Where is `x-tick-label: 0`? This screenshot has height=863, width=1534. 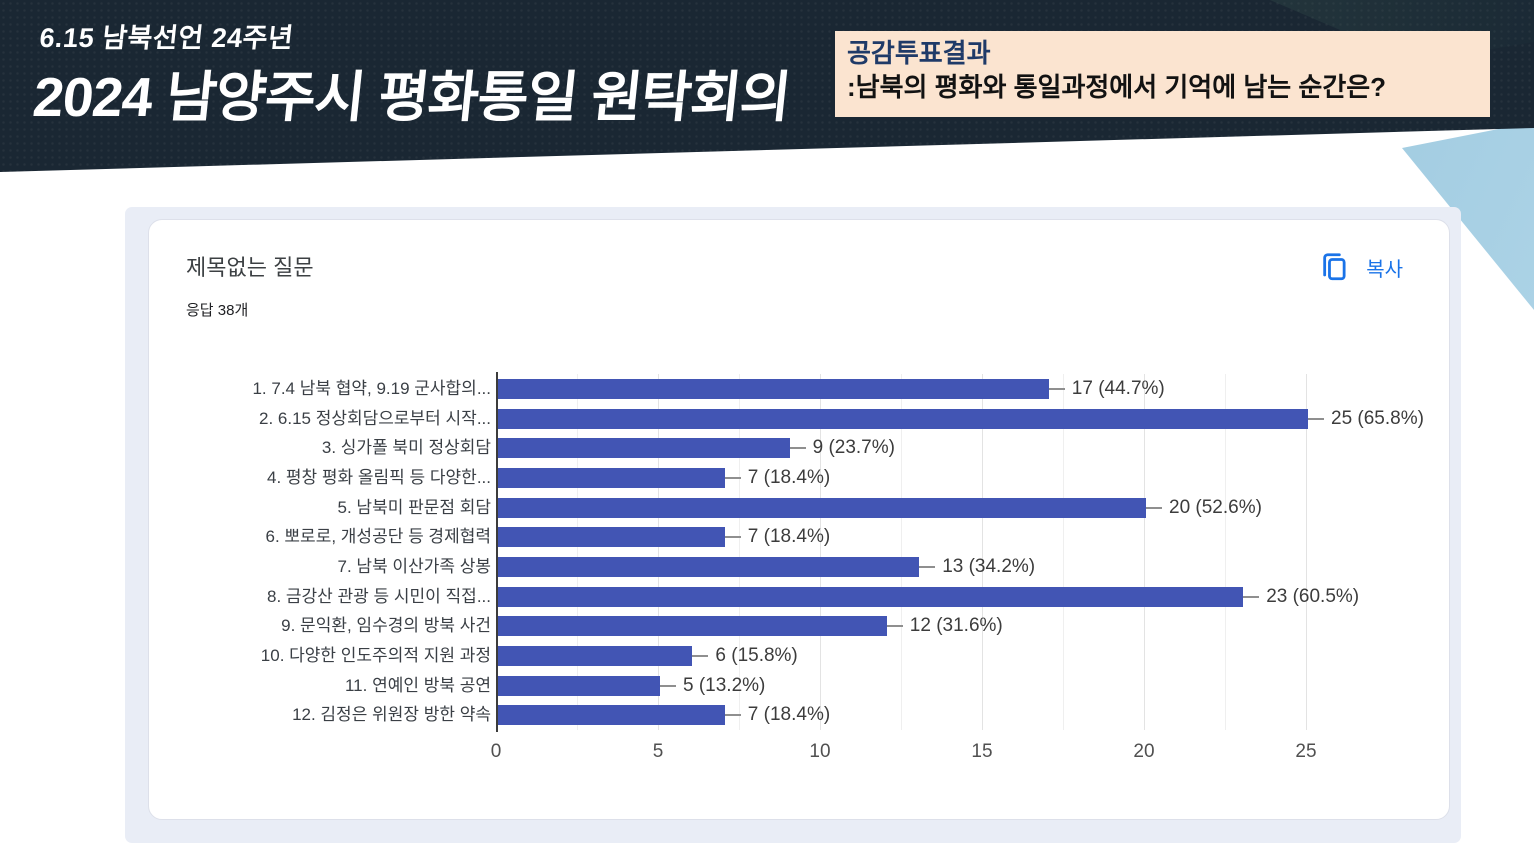 x-tick-label: 0 is located at coordinates (496, 751).